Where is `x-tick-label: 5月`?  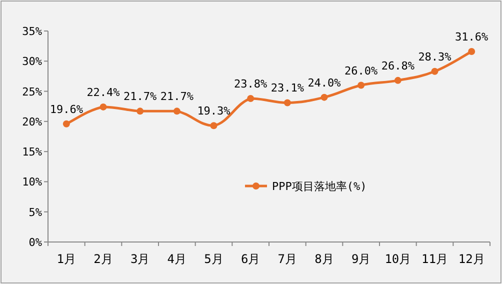 x-tick-label: 5月 is located at coordinates (214, 259).